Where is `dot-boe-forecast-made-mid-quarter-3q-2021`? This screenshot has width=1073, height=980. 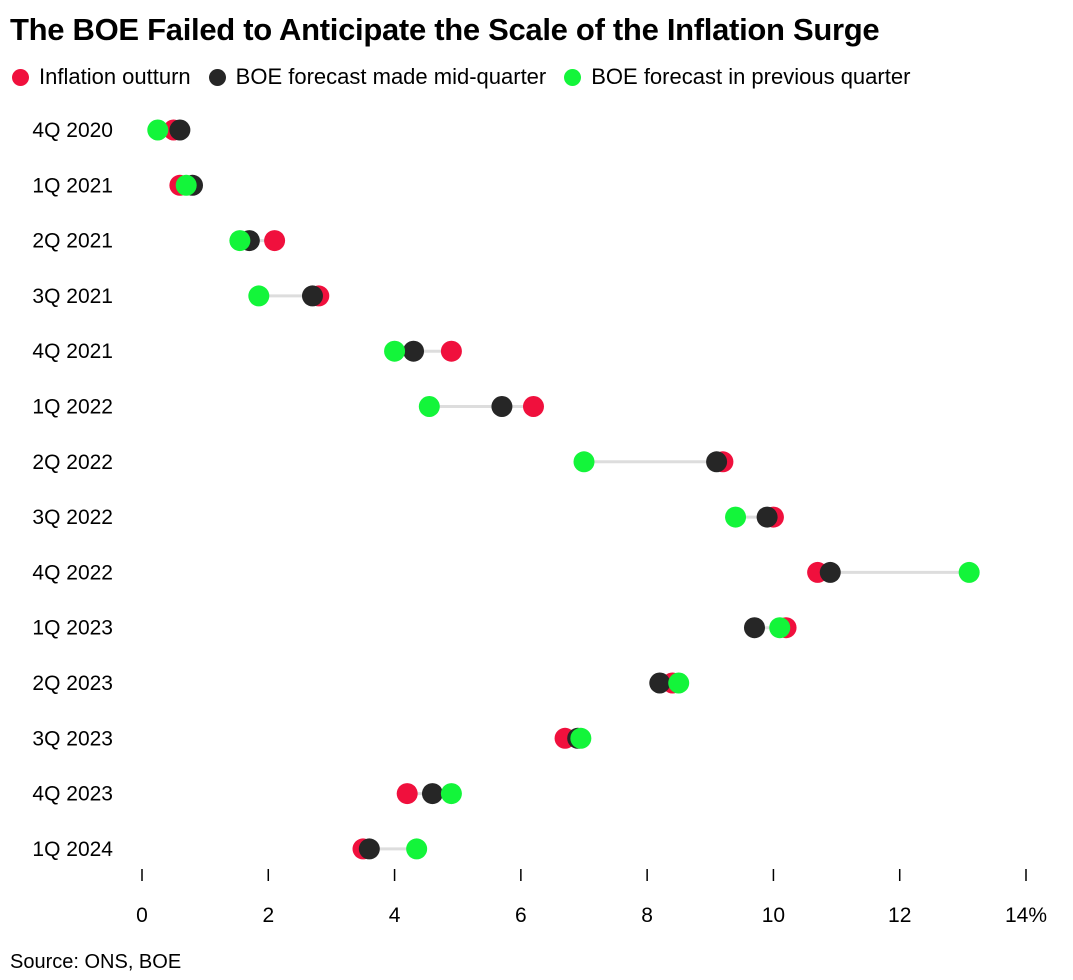 dot-boe-forecast-made-mid-quarter-3q-2021 is located at coordinates (312, 296).